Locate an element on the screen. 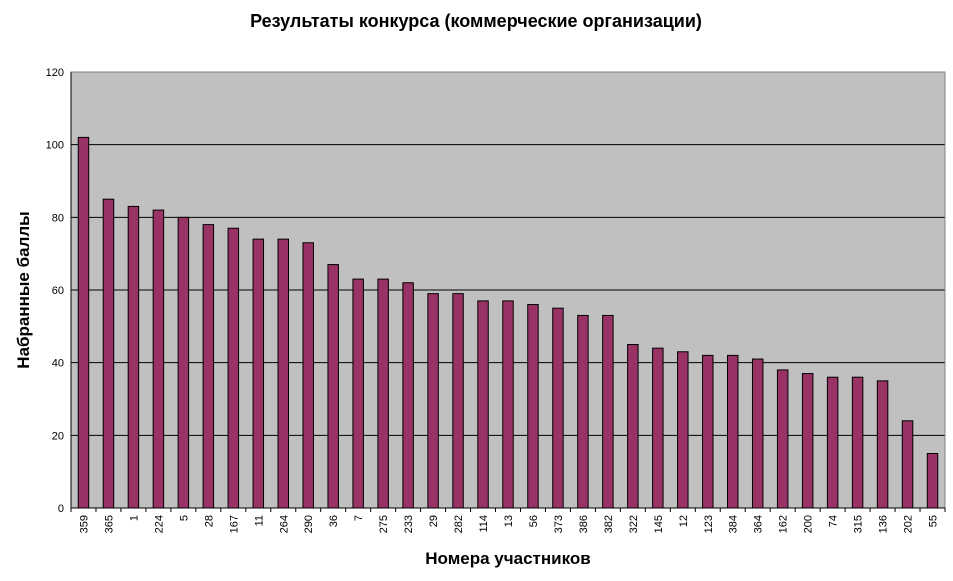 The image size is (953, 581). x-tick-label: 145 is located at coordinates (659, 524).